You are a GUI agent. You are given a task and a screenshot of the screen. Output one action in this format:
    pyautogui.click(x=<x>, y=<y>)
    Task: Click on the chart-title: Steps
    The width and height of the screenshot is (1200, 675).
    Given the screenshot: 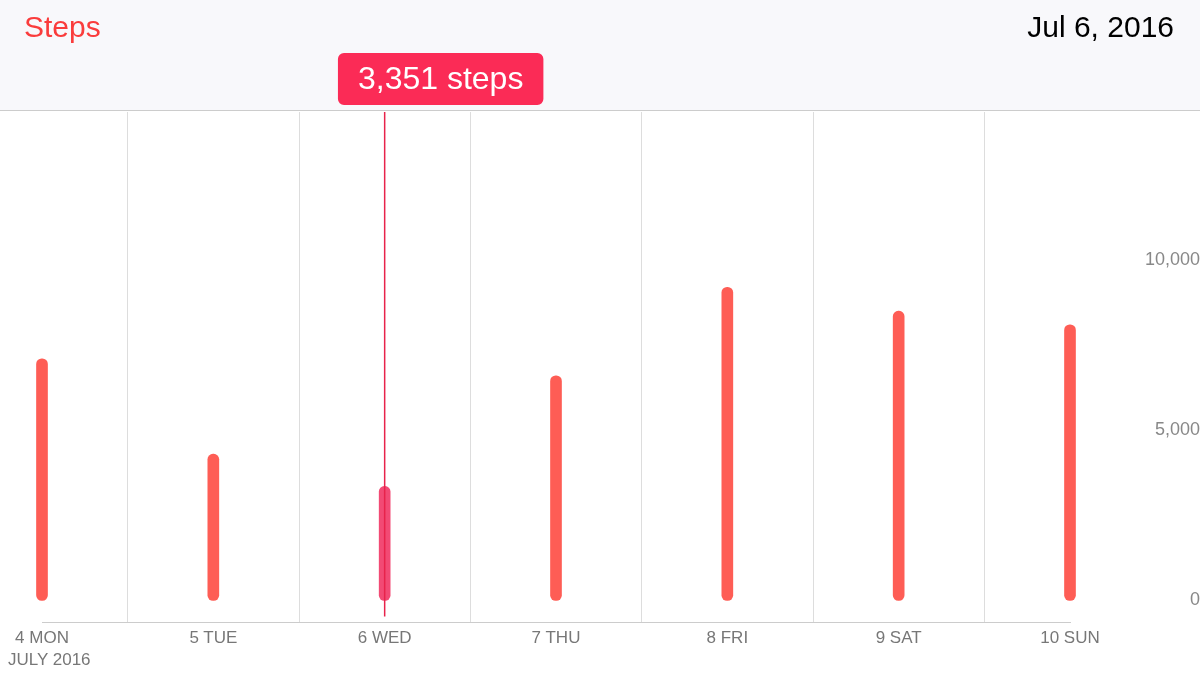 What is the action you would take?
    pyautogui.click(x=62, y=27)
    